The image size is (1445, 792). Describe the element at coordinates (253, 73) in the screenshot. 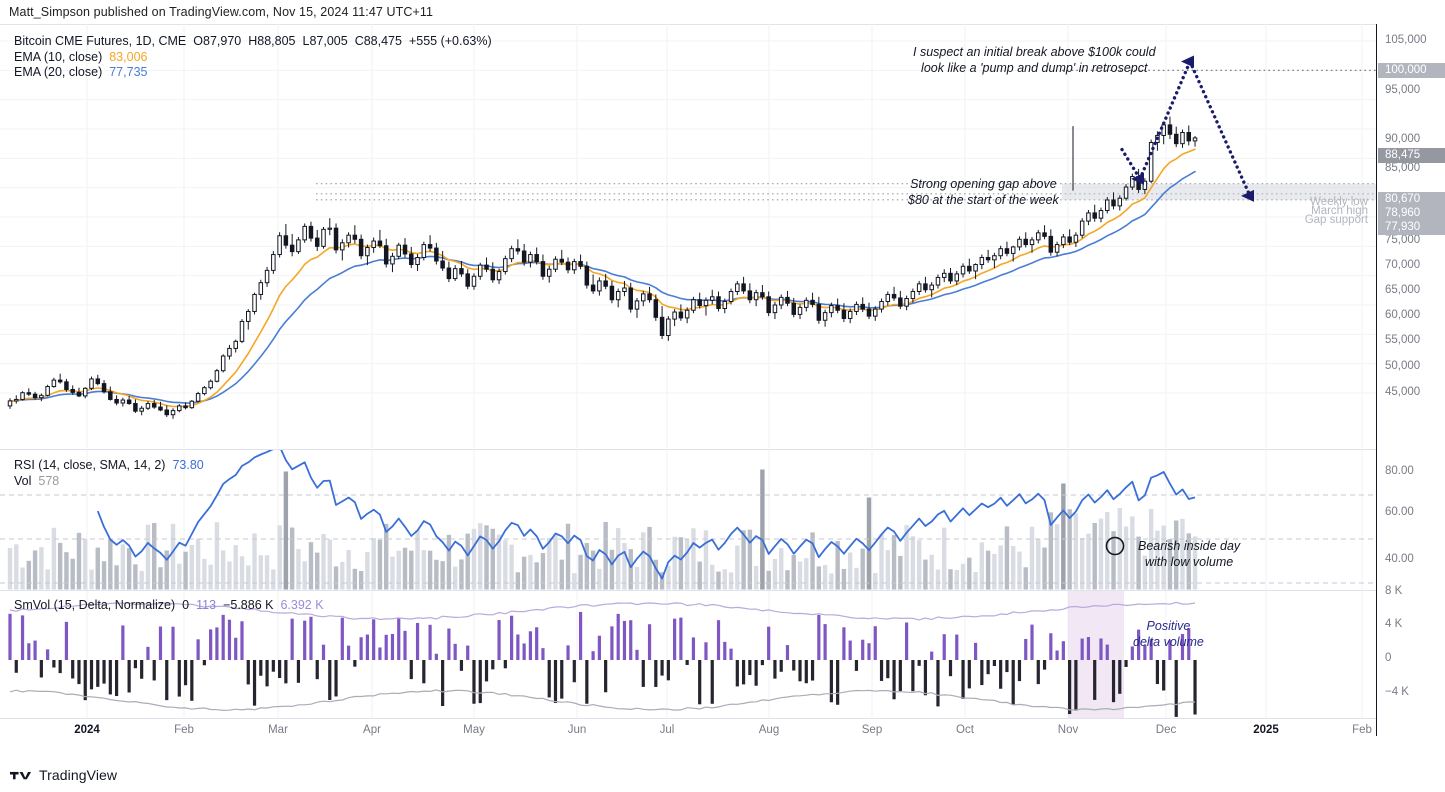

I see `ema20-legend: EMA (20, close) 77,735` at that location.